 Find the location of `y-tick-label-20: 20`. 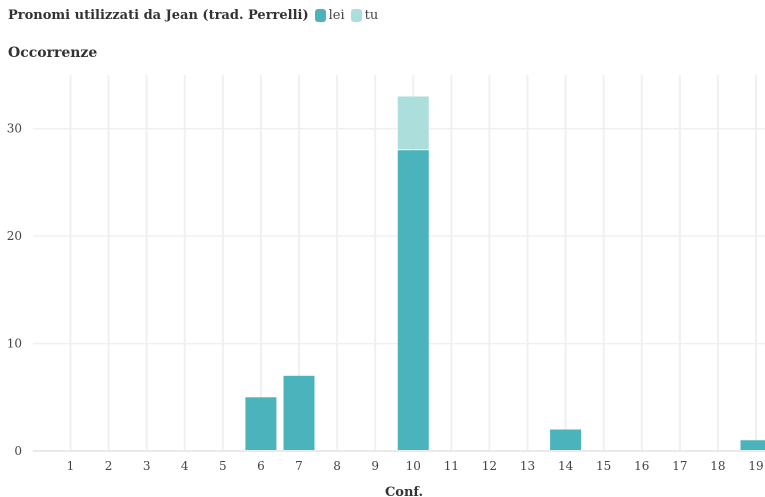

y-tick-label-20: 20 is located at coordinates (14, 236).